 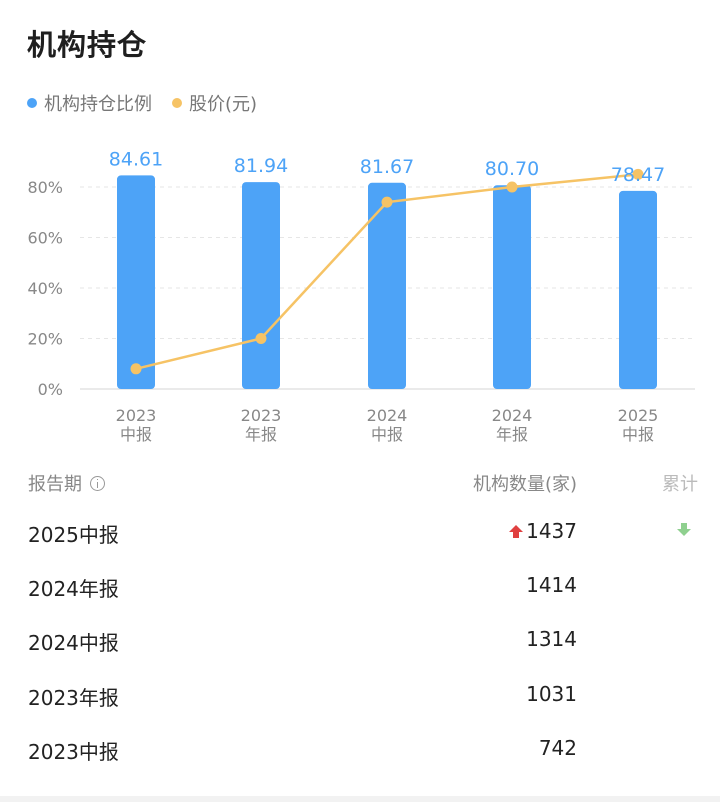 I want to click on table-row: 2024中报 1314, so click(x=360, y=642).